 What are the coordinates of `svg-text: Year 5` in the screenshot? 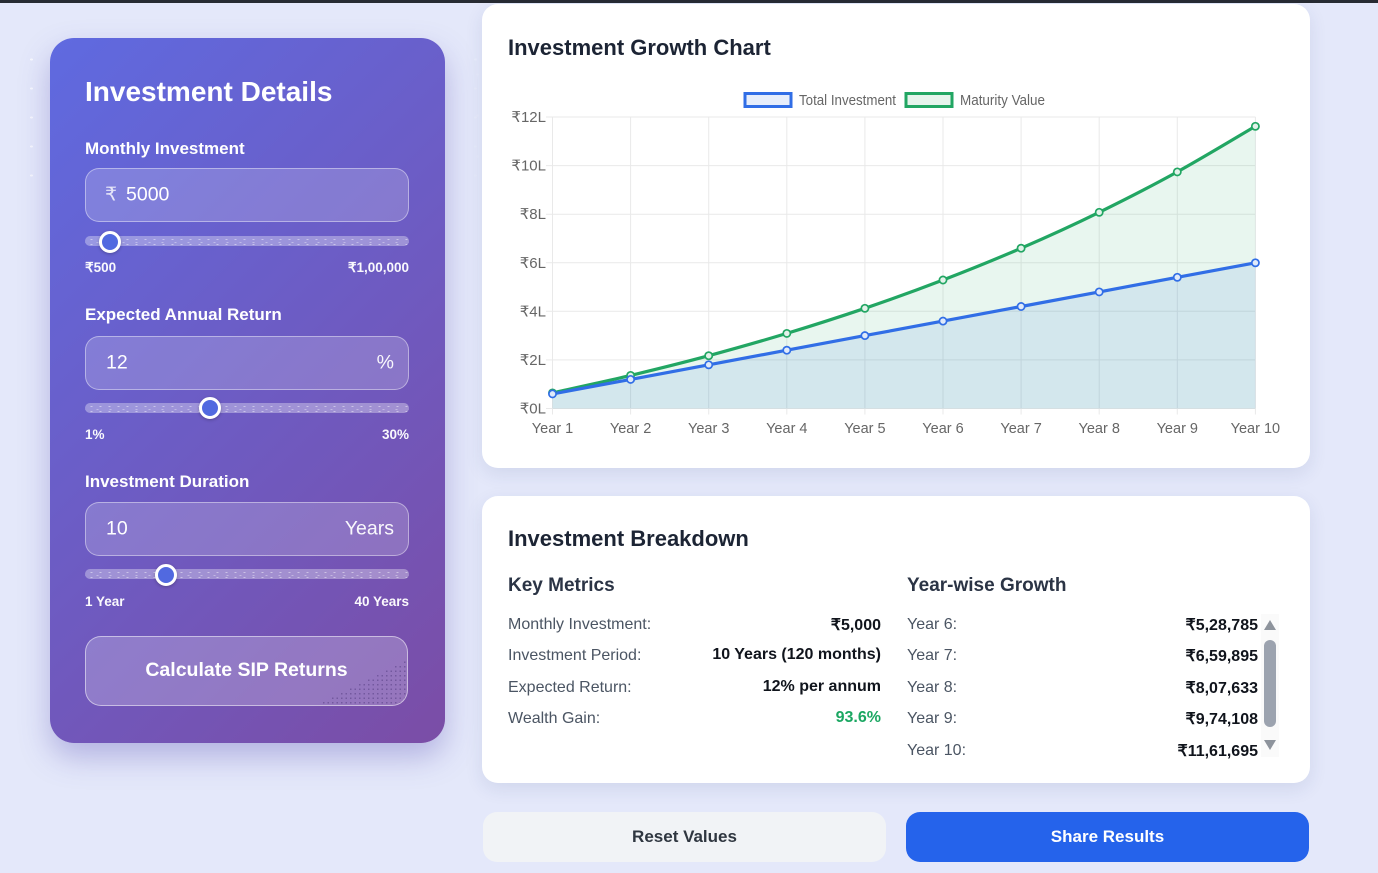 It's located at (864, 429).